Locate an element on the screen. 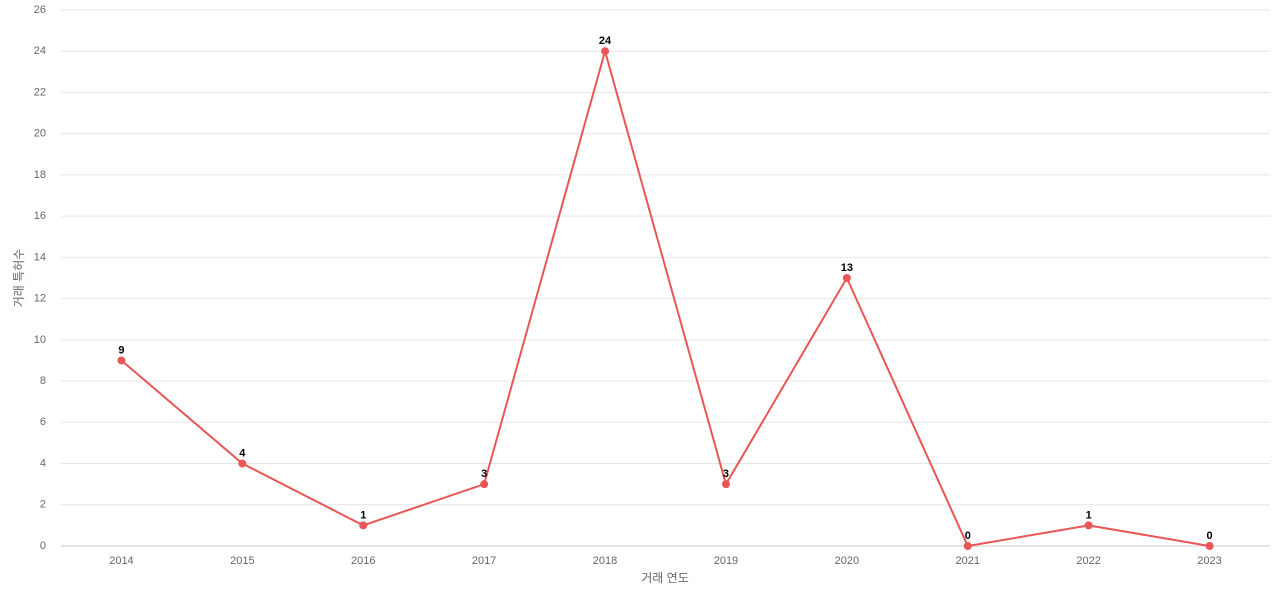 The image size is (1280, 600). value-label: 13 is located at coordinates (847, 268).